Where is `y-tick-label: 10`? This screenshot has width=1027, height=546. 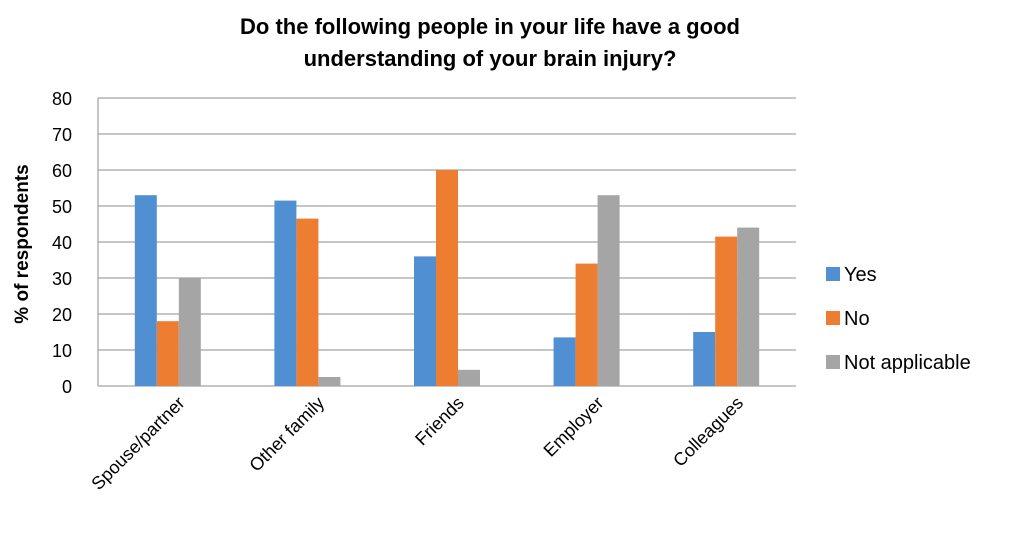 y-tick-label: 10 is located at coordinates (62, 351).